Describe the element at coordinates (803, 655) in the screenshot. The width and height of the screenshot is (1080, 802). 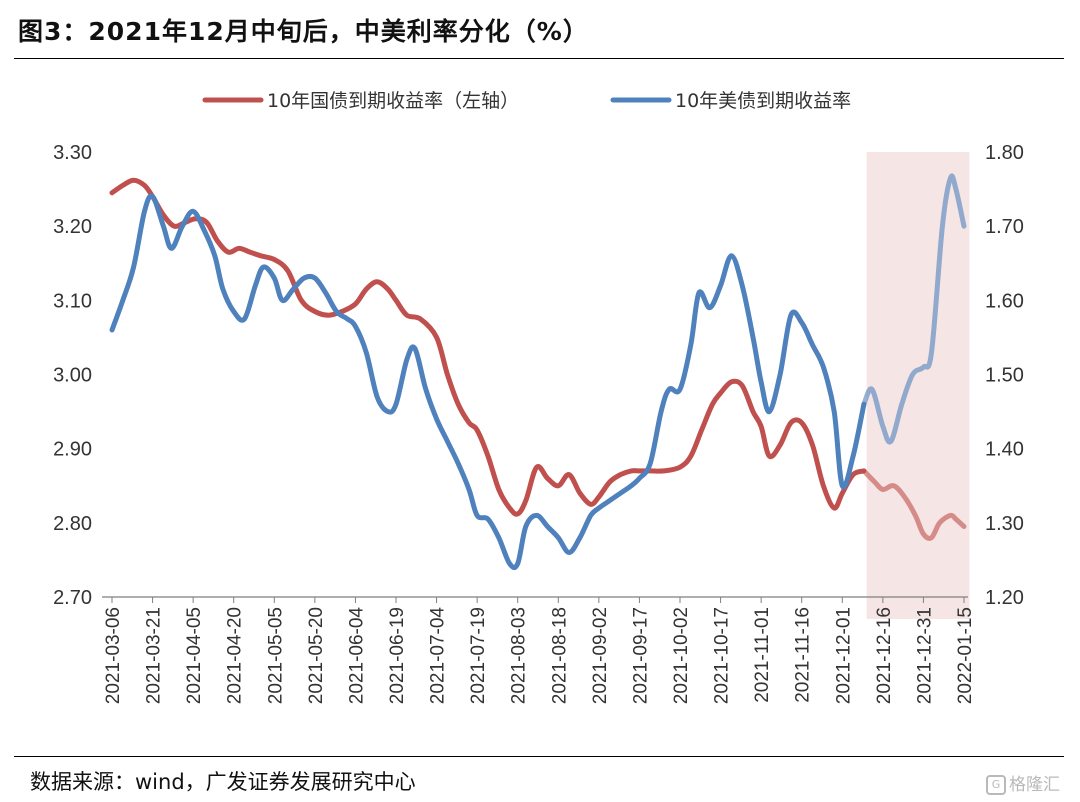
I see `x-tick-label: 2021-11-16` at that location.